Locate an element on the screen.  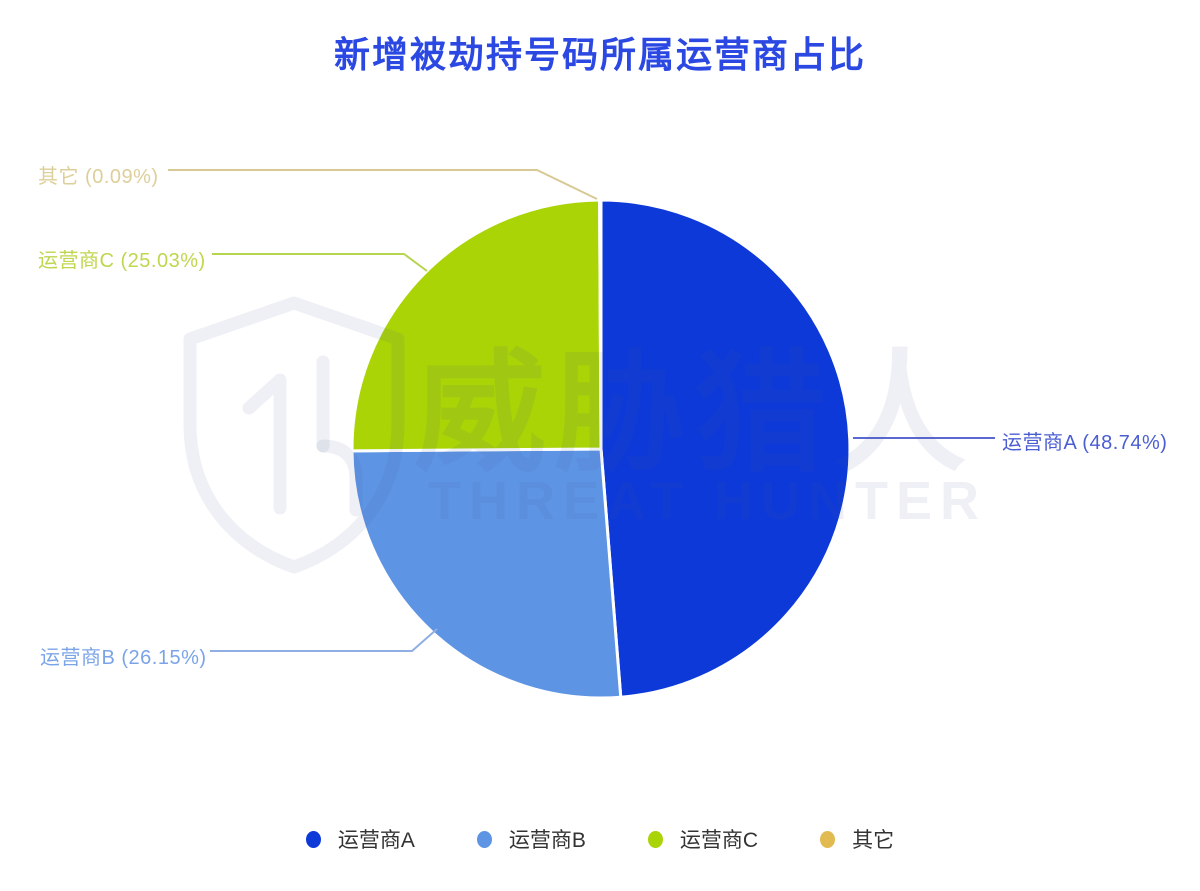
legend-item-operator-b: 运营商B is located at coordinates (531, 839).